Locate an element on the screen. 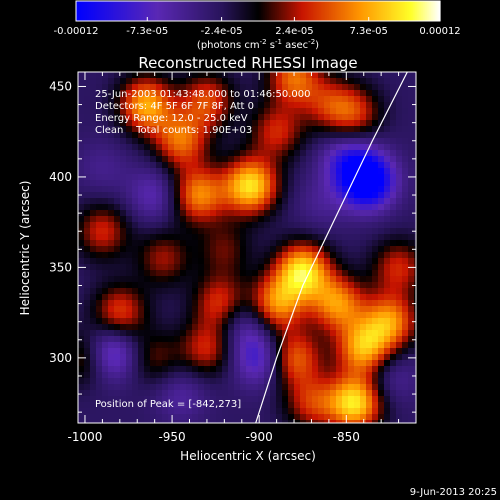 Image resolution: width=500 pixels, height=500 pixels. x-tick-label: -850 is located at coordinates (346, 437).